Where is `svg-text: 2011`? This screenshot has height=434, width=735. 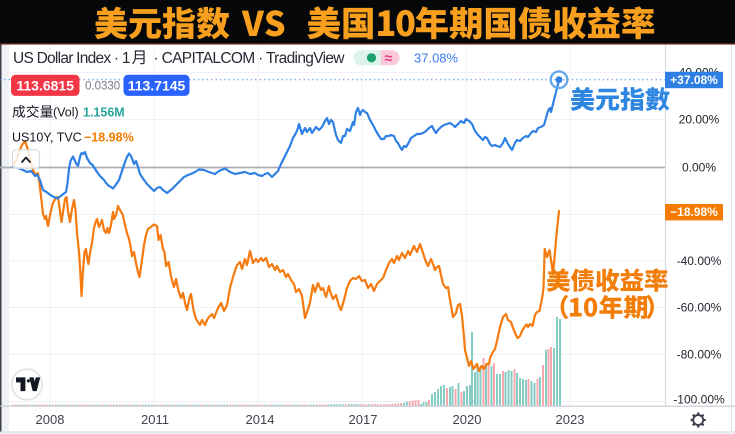 svg-text: 2011 is located at coordinates (155, 419).